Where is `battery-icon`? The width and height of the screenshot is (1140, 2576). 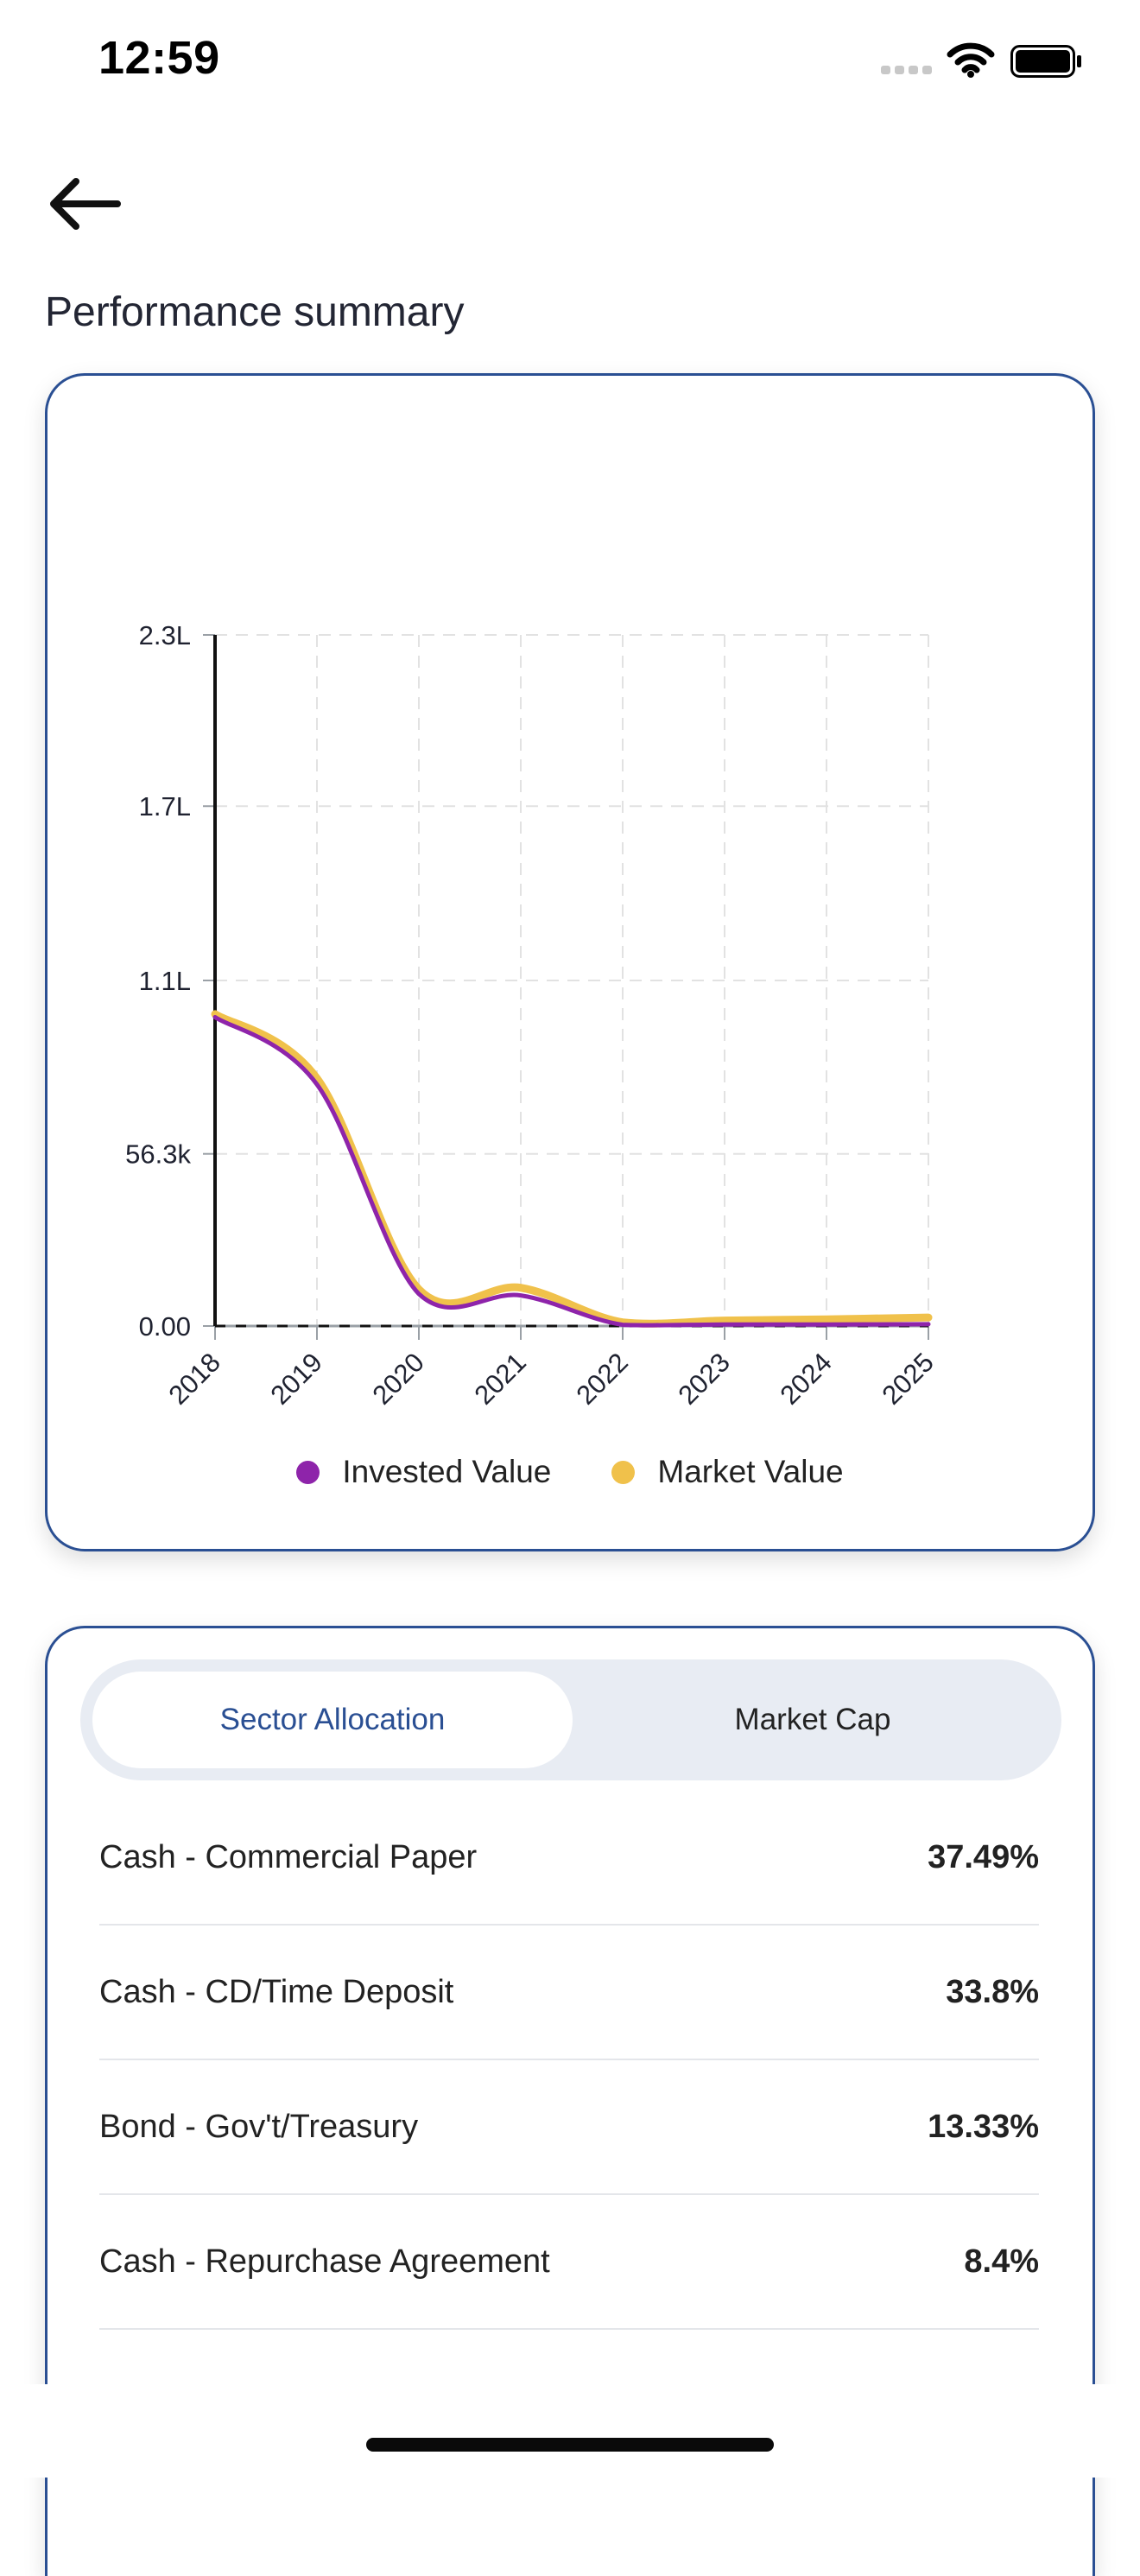
battery-icon is located at coordinates (1045, 61).